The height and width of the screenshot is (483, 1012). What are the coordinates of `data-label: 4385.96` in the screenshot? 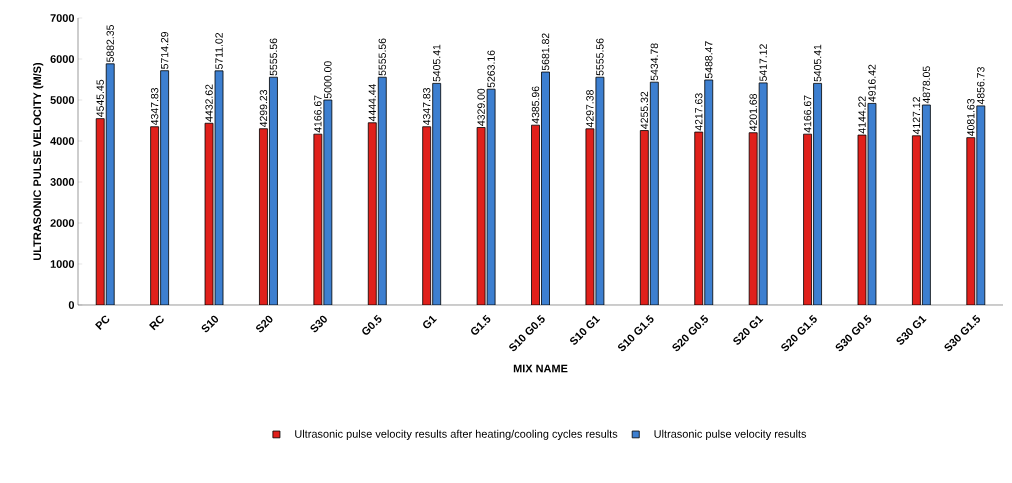 It's located at (535, 105).